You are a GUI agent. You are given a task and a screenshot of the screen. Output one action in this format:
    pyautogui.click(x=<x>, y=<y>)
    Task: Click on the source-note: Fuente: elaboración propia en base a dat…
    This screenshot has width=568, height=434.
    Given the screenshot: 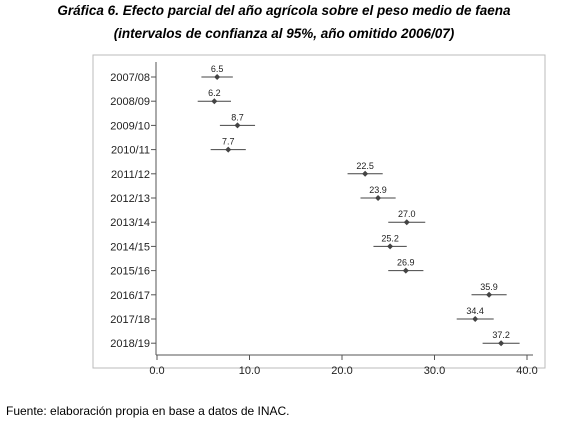 What is the action you would take?
    pyautogui.click(x=148, y=411)
    